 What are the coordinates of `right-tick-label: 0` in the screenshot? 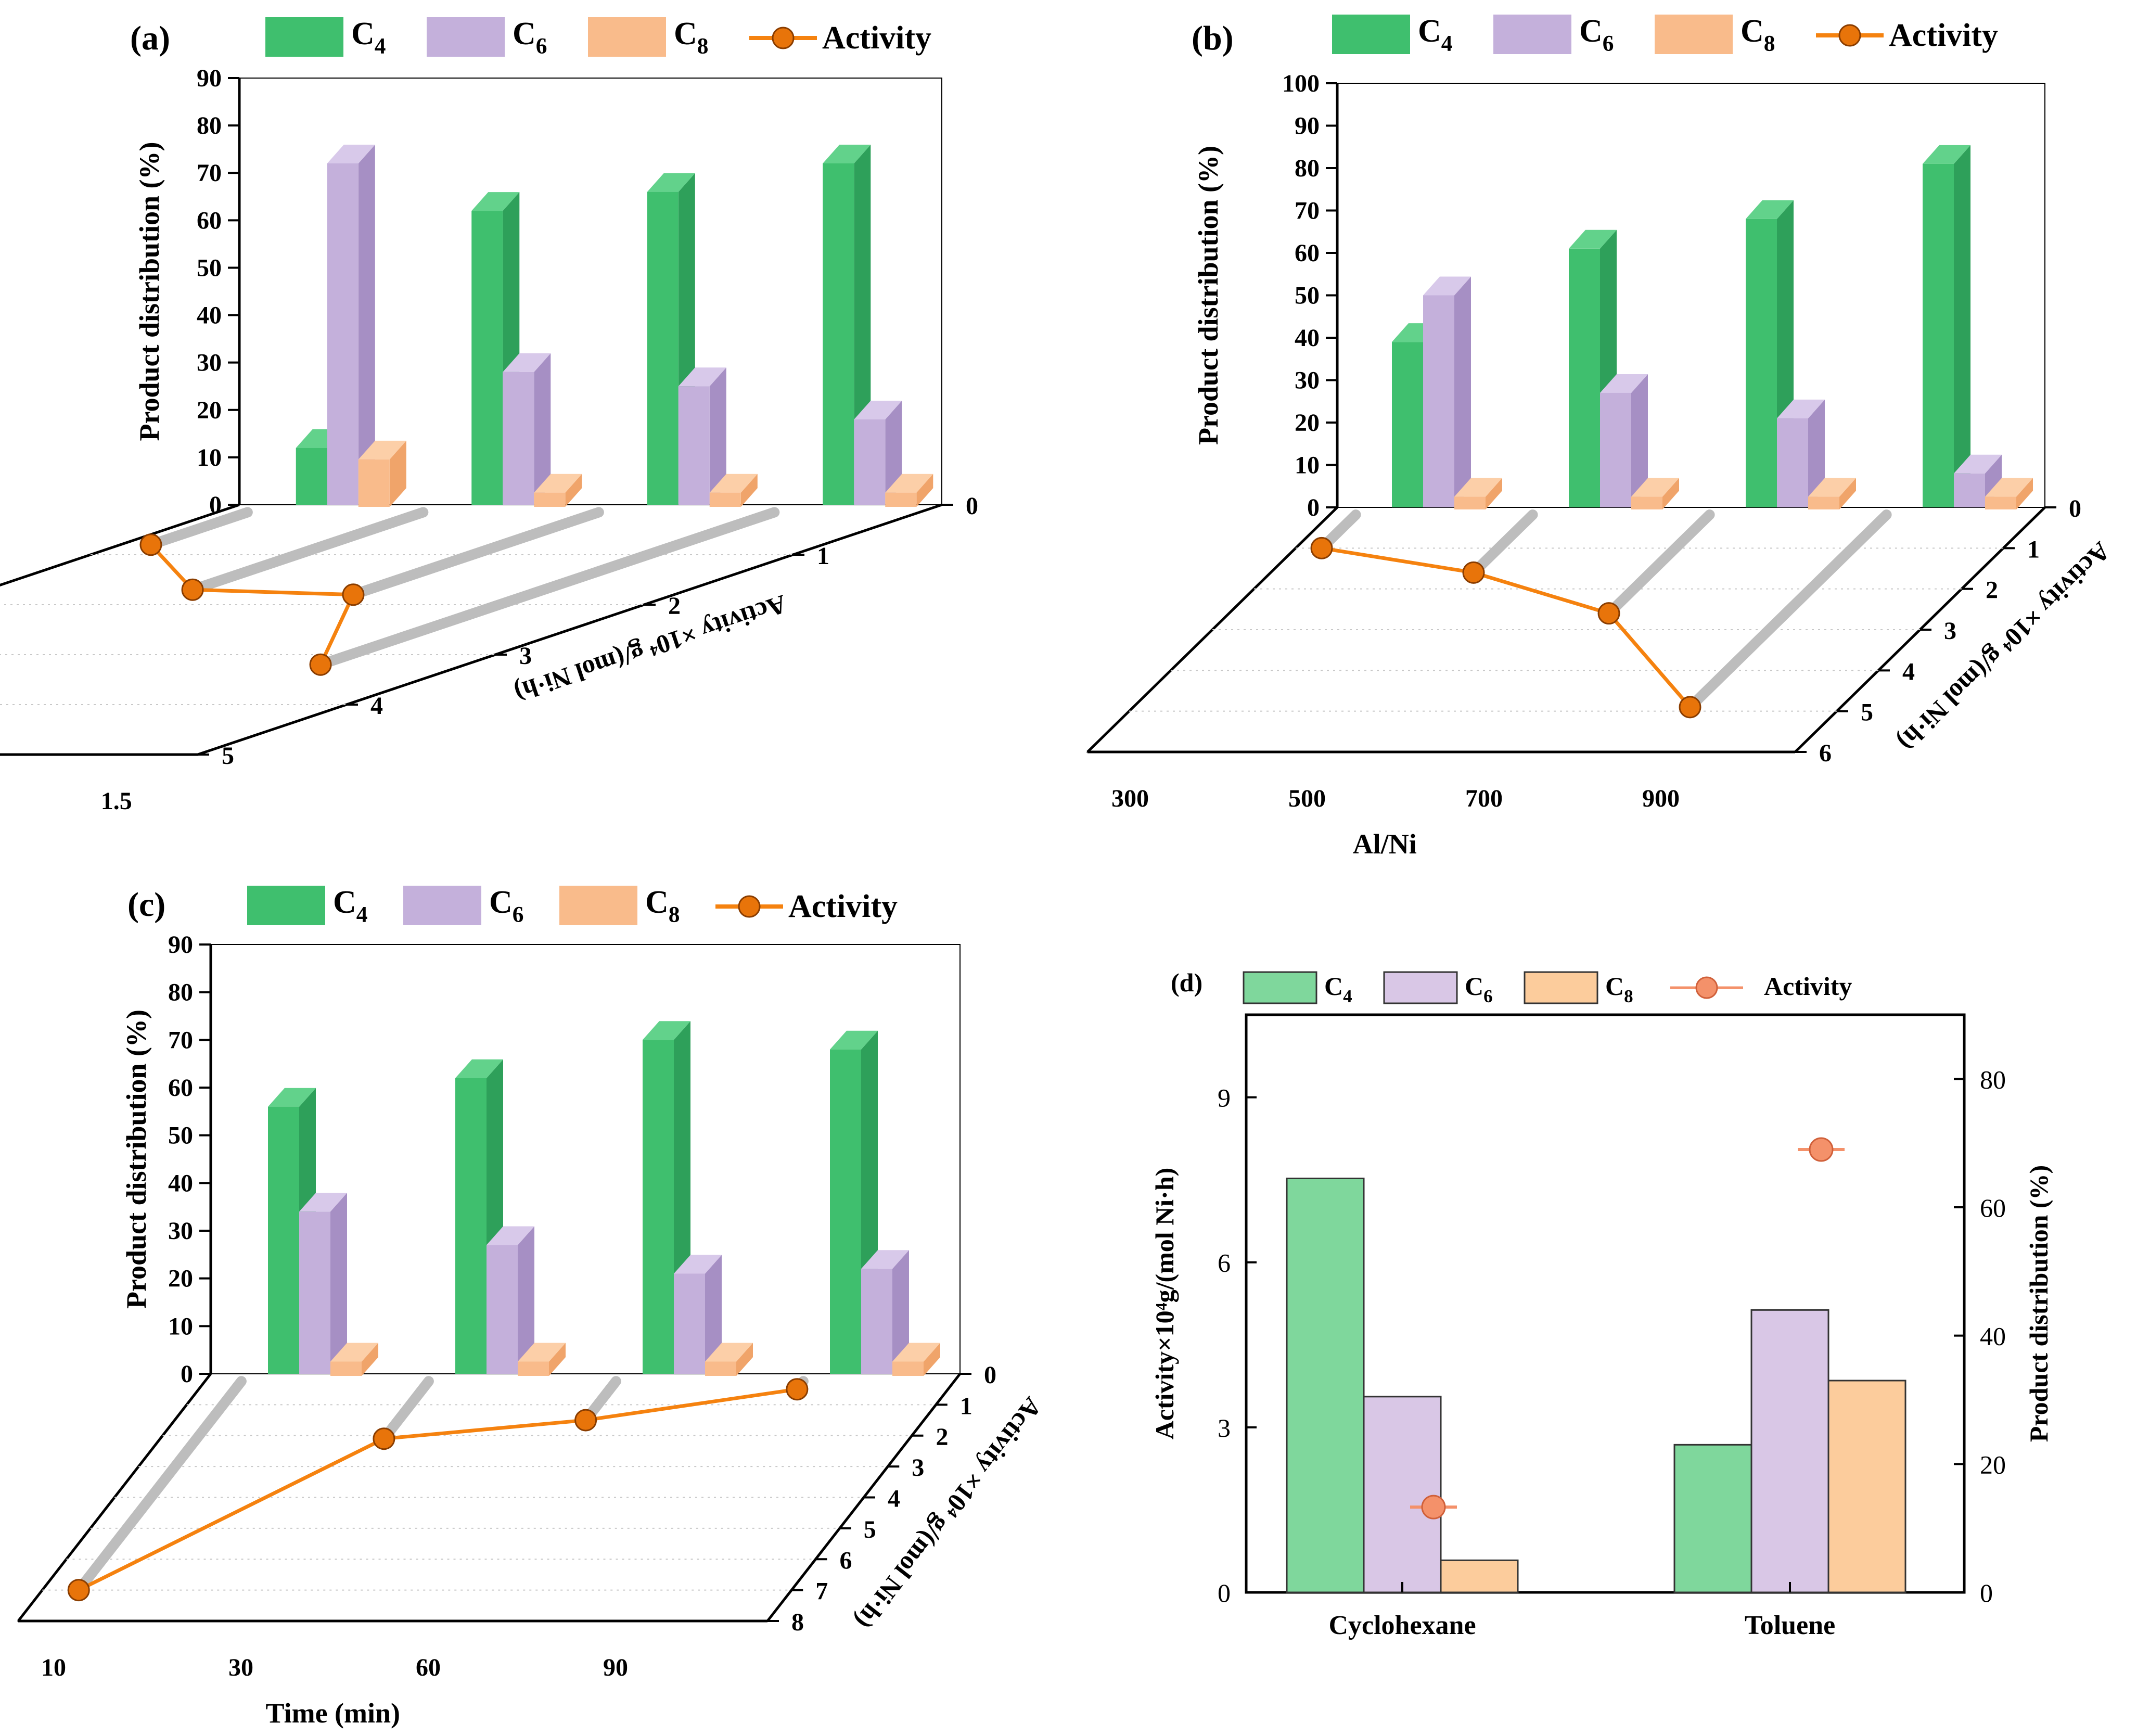 It's located at (1986, 1592).